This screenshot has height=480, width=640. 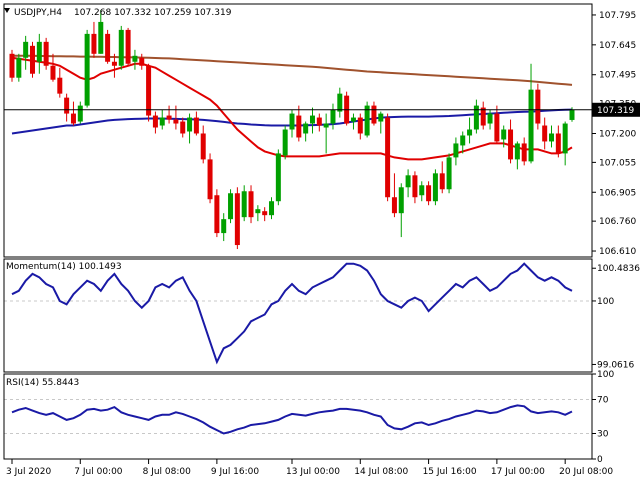 I want to click on price-tag, so click(x=616, y=109).